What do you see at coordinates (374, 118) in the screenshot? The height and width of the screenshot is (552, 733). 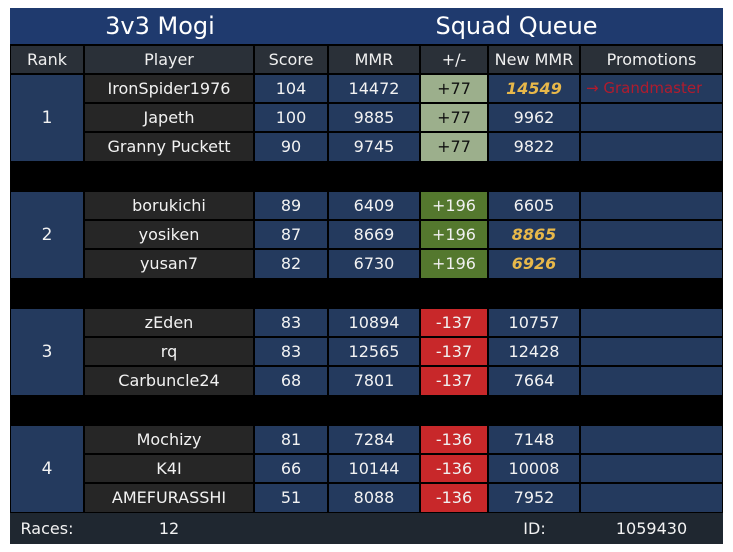 I see `mmr-cell: 9885` at bounding box center [374, 118].